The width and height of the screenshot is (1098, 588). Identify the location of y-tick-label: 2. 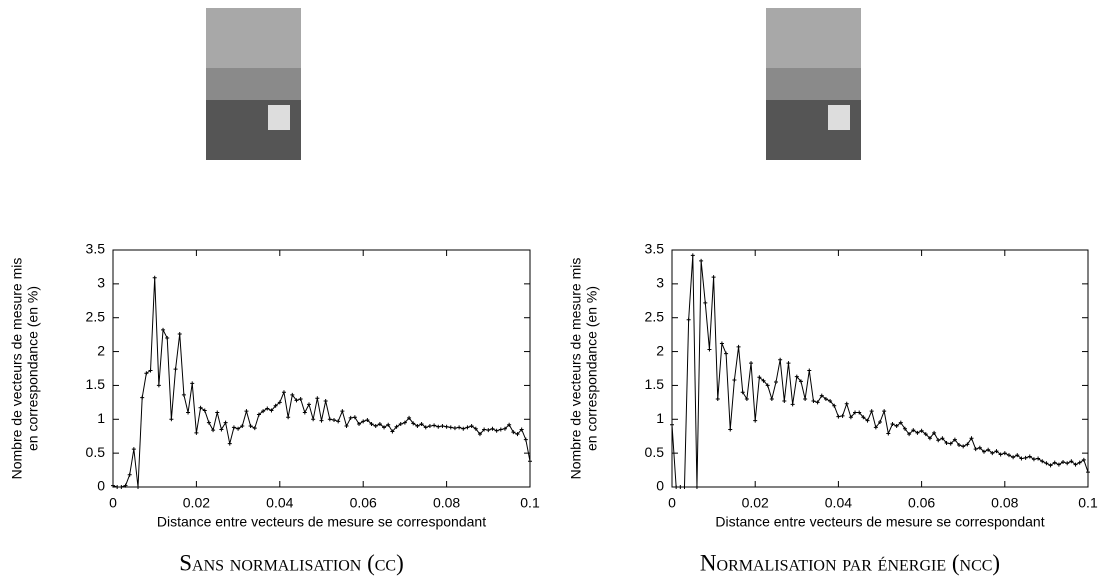
(101, 350).